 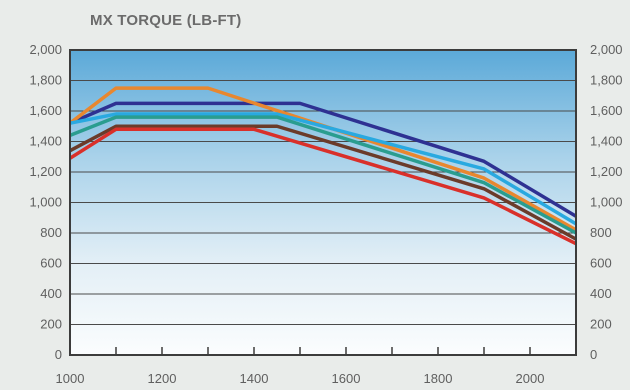 What do you see at coordinates (45, 49) in the screenshot?
I see `y-tick-label-left: 2,000` at bounding box center [45, 49].